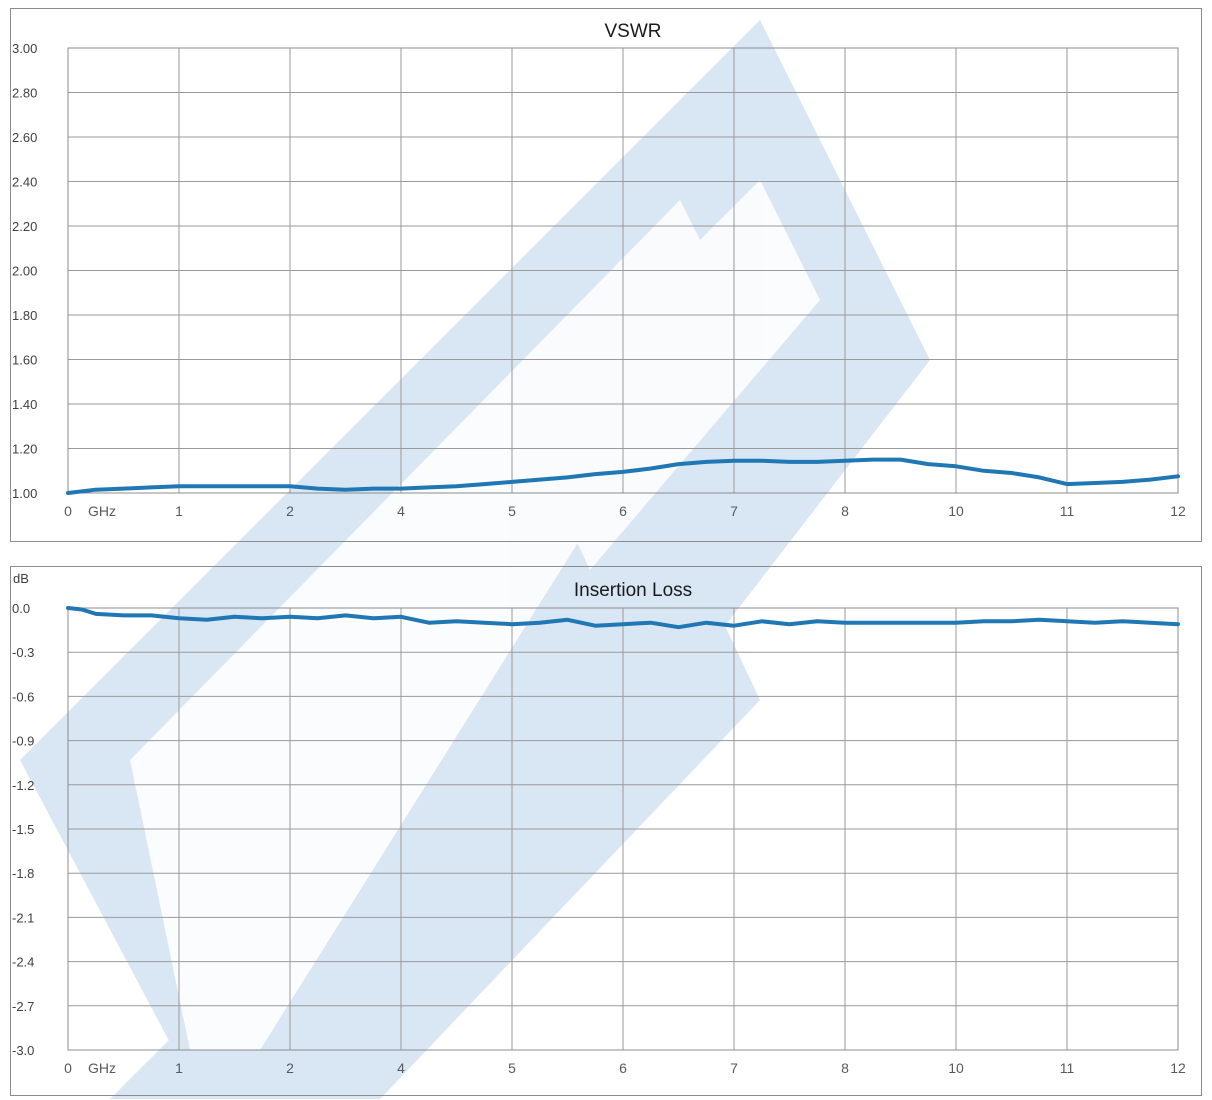 Image resolution: width=1212 pixels, height=1100 pixels. Describe the element at coordinates (512, 1068) in the screenshot. I see `il-x-tick-label: 5` at that location.